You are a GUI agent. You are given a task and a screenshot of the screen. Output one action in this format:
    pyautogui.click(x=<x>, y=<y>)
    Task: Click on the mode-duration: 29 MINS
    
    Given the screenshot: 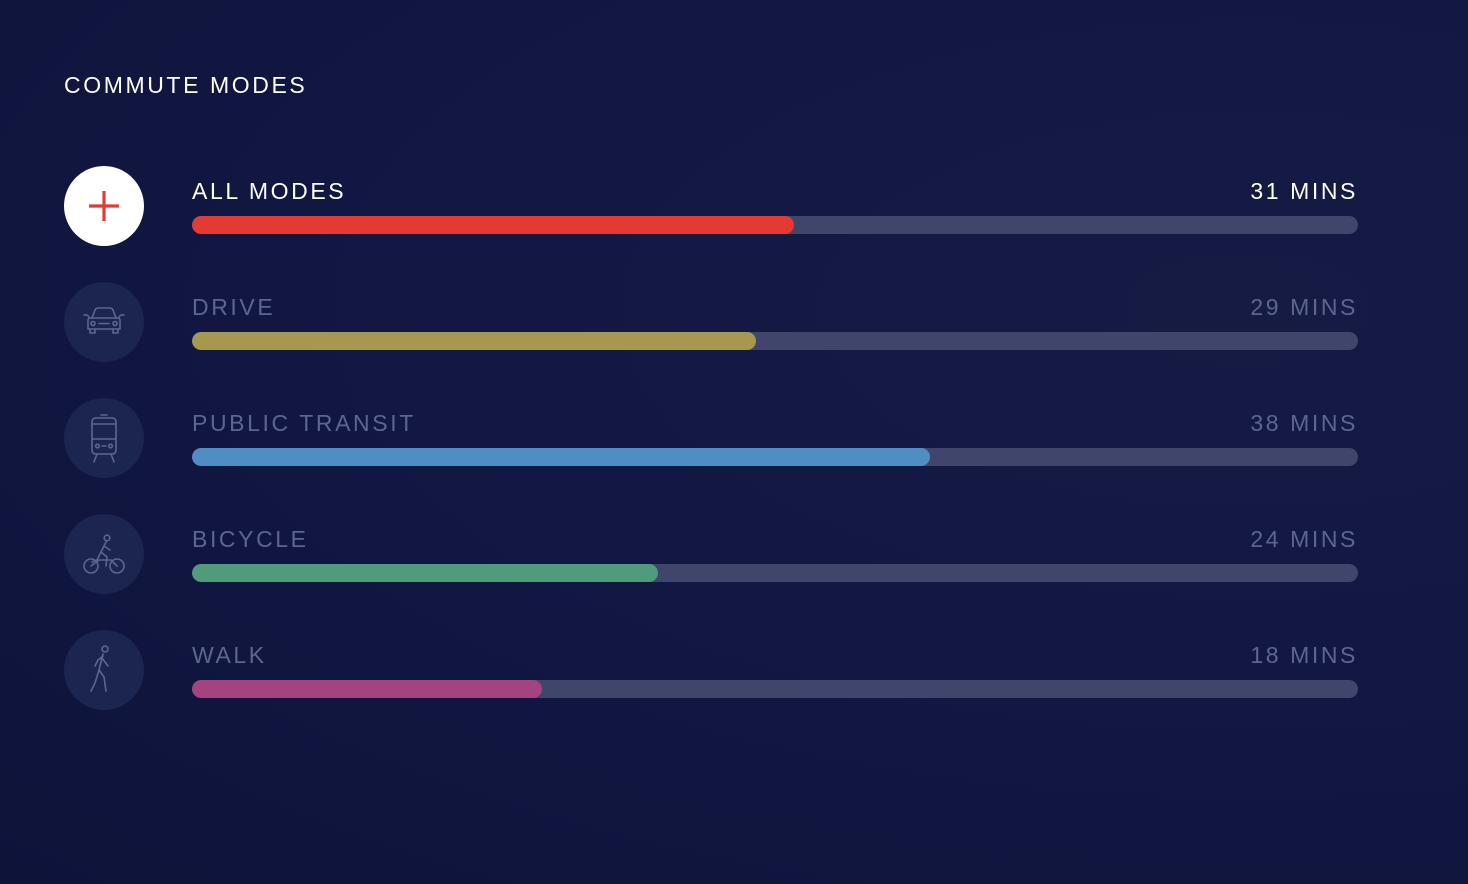 What is the action you would take?
    pyautogui.click(x=1304, y=307)
    